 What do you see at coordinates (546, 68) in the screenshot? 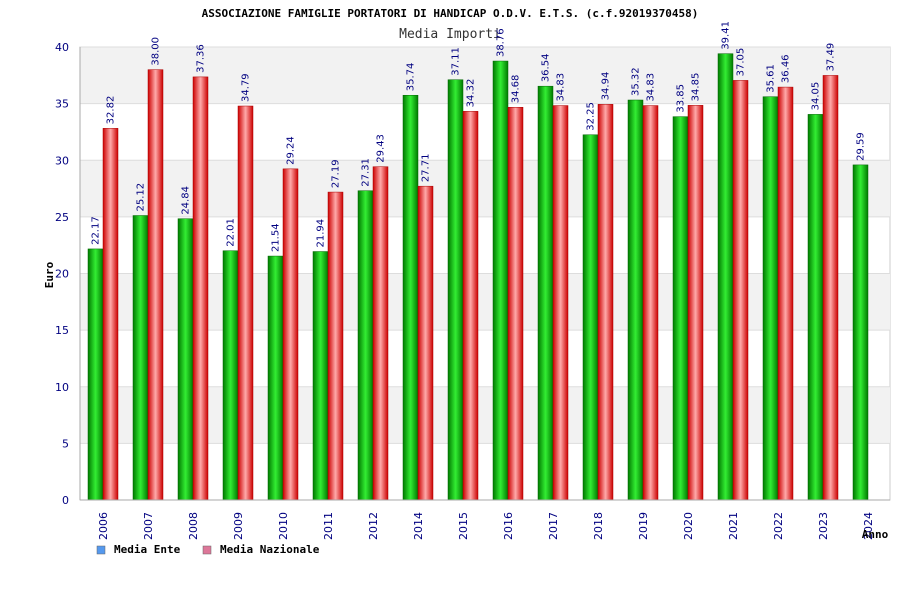
I see `data-label: 36.54` at bounding box center [546, 68].